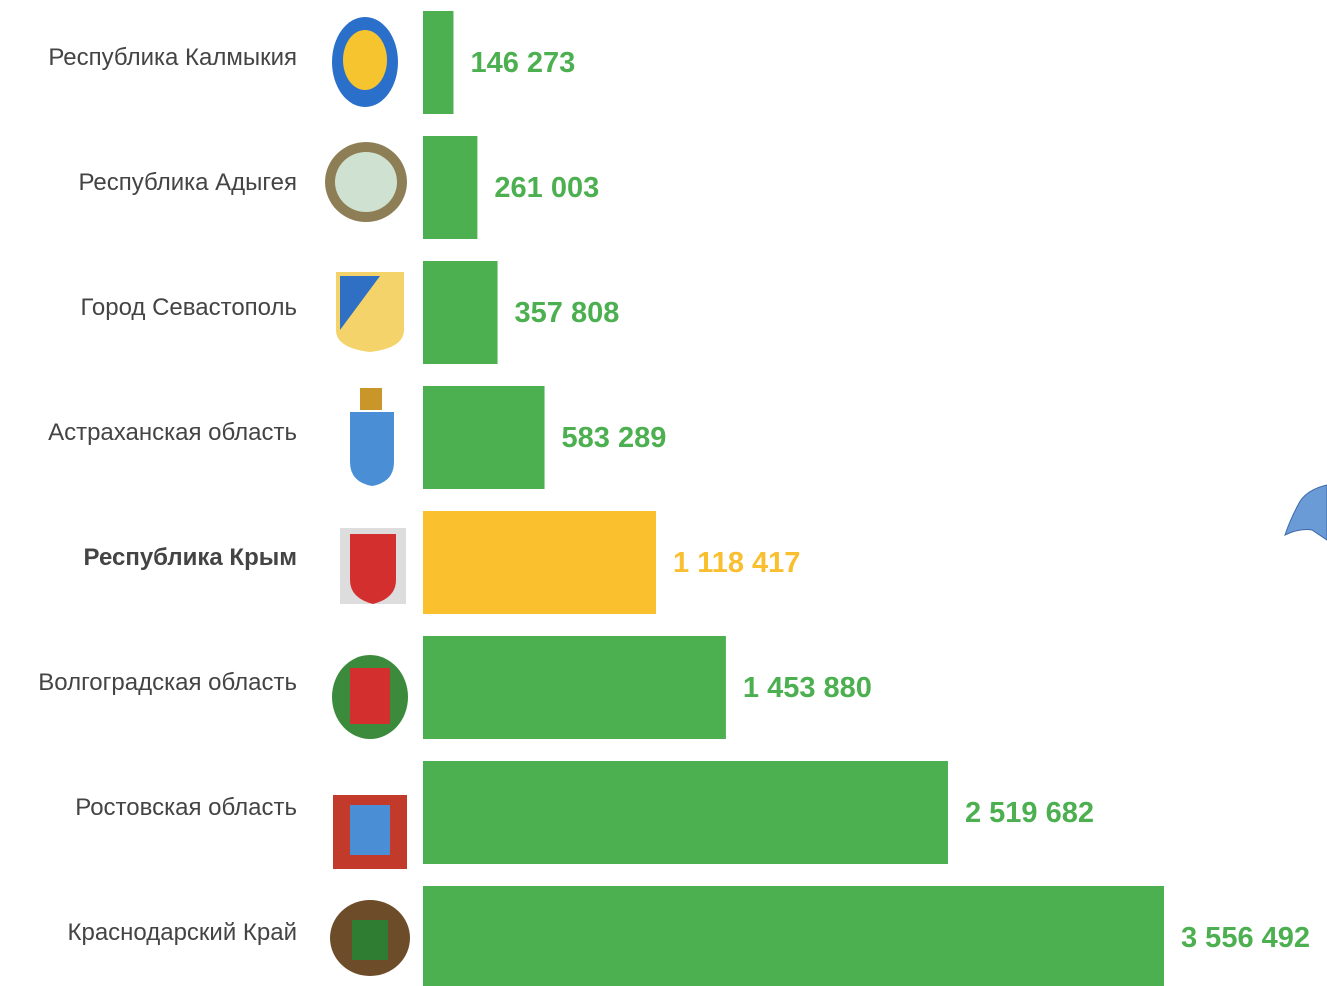 This screenshot has height=986, width=1327. I want to click on category-label: Ростовская область, so click(186, 807).